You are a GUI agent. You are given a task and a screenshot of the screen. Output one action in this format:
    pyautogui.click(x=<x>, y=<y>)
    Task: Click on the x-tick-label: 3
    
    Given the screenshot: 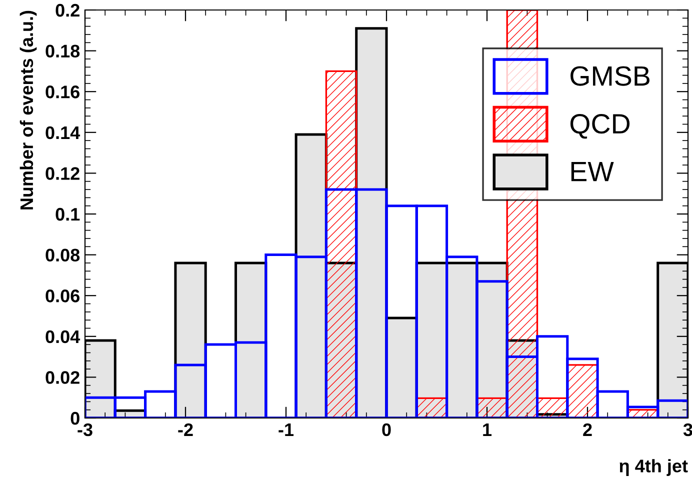 What is the action you would take?
    pyautogui.click(x=687, y=429)
    